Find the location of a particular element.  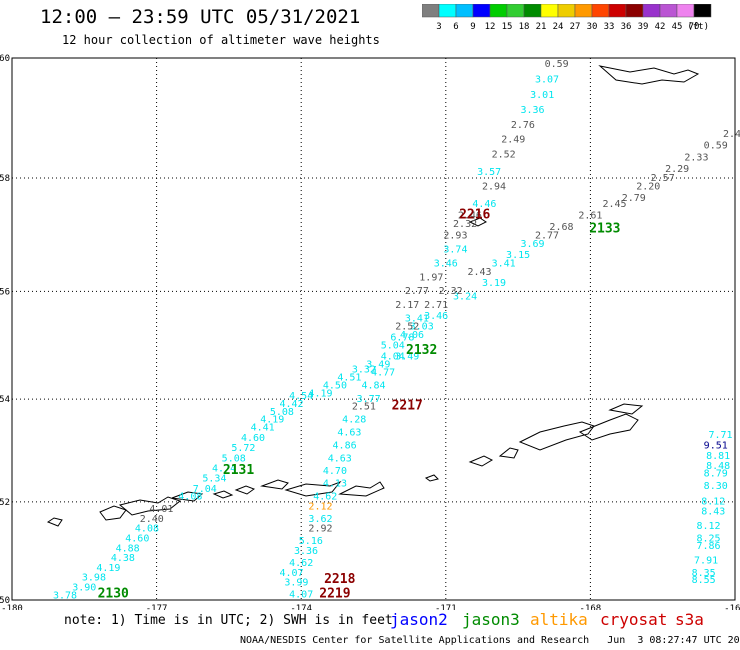

wave-height-value: 3.57 is located at coordinates (489, 172).